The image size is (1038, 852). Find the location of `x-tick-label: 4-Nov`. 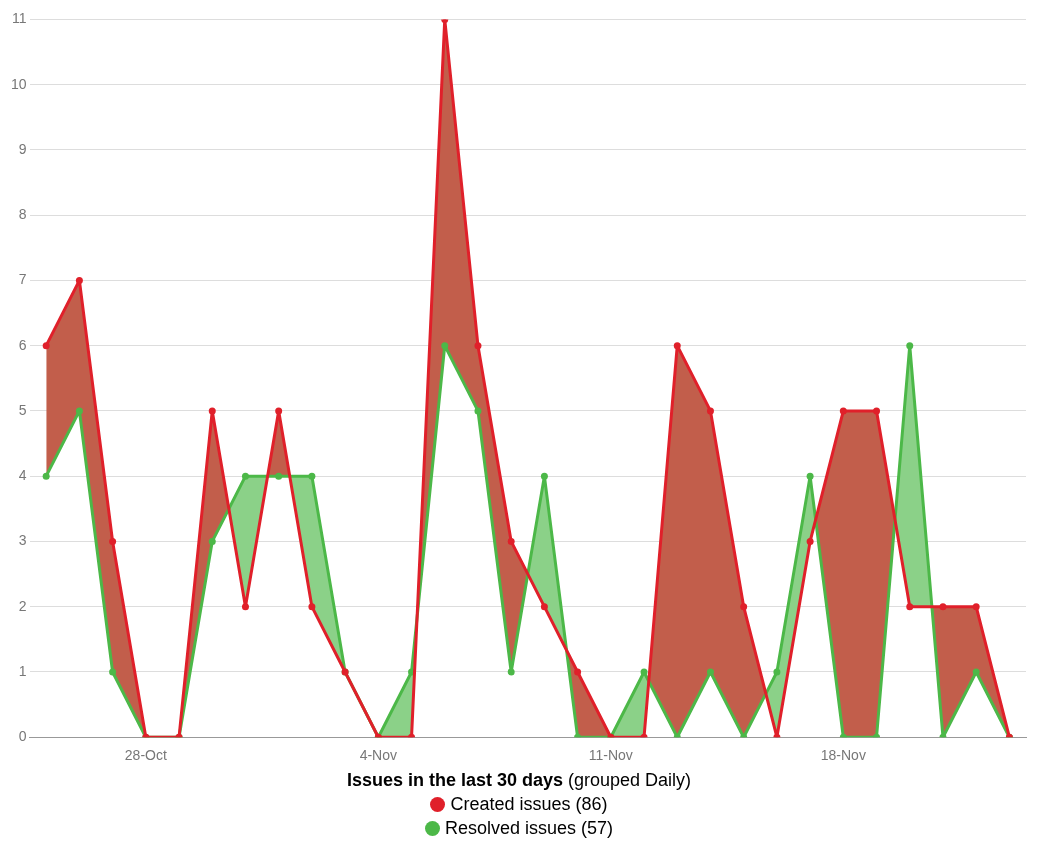

x-tick-label: 4-Nov is located at coordinates (378, 755).